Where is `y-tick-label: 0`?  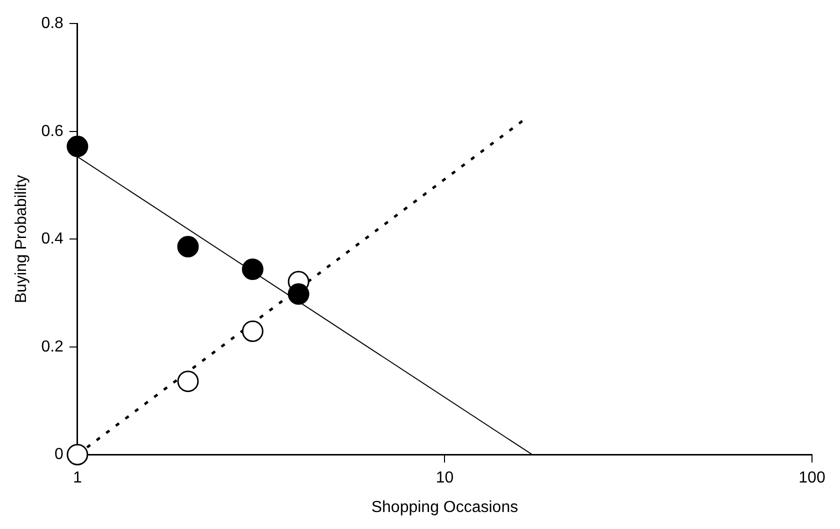
y-tick-label: 0 is located at coordinates (59, 455).